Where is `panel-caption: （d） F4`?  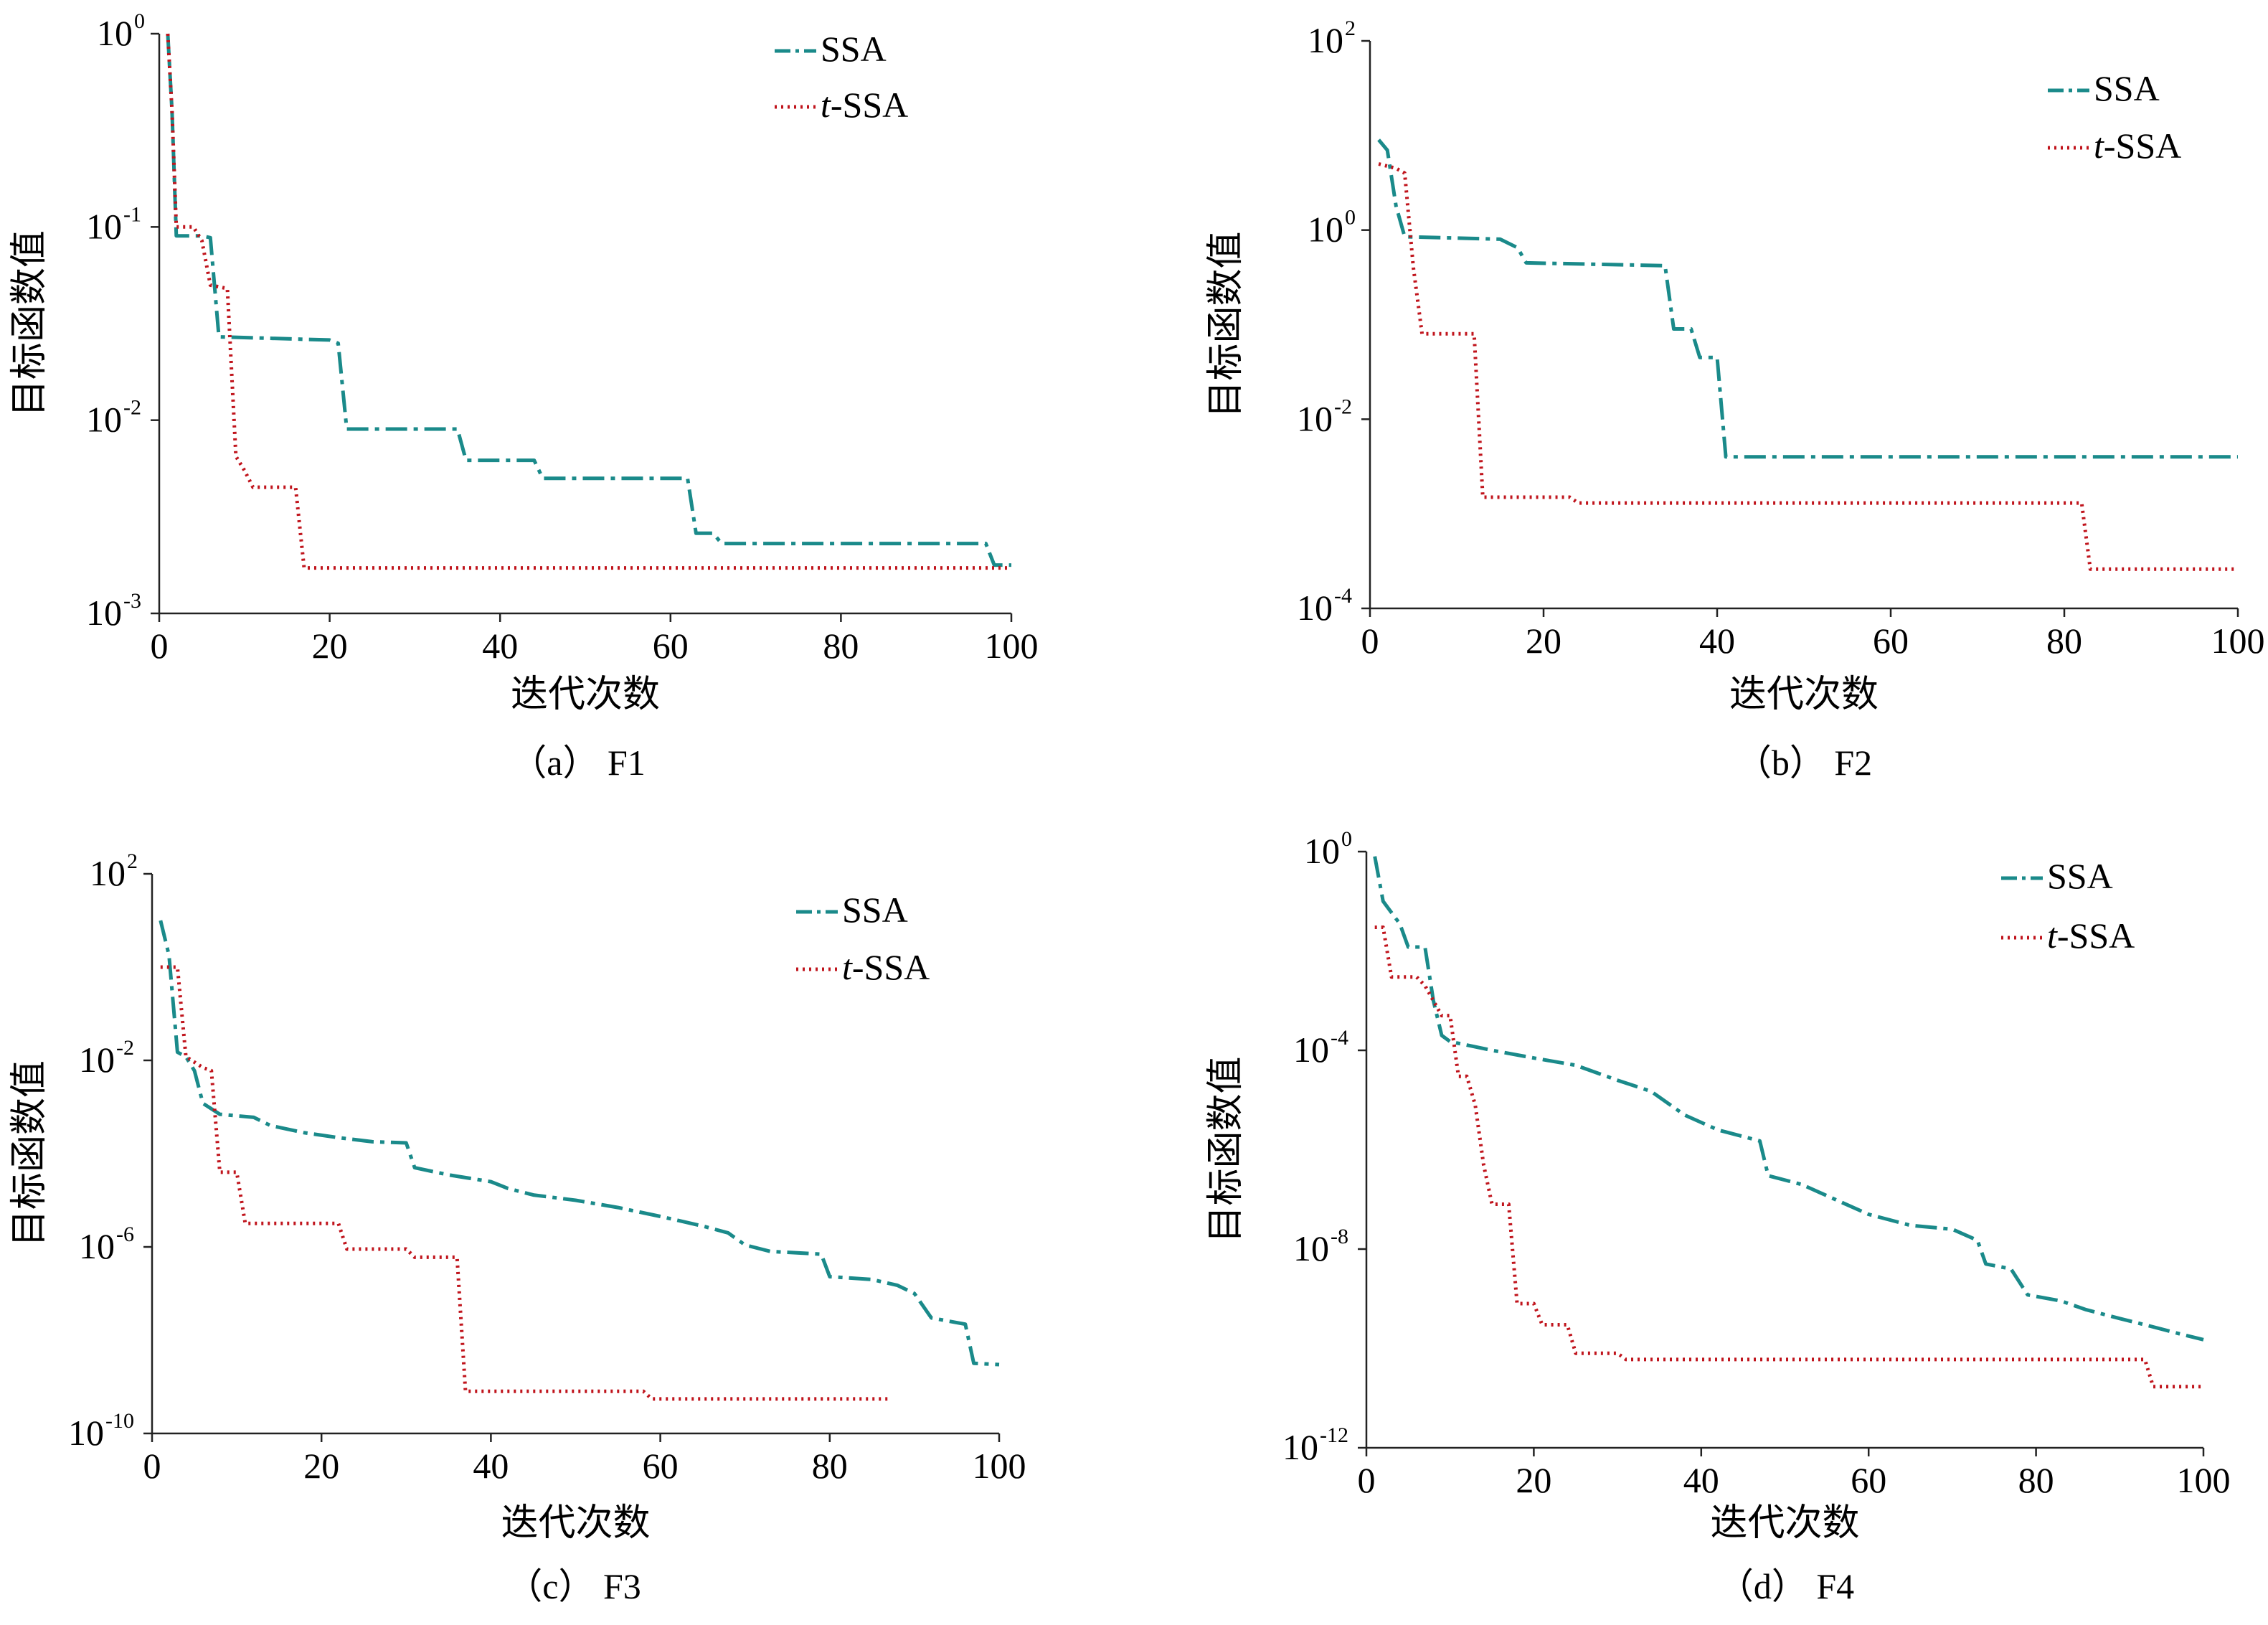
panel-caption: （d） F4 is located at coordinates (1786, 1586).